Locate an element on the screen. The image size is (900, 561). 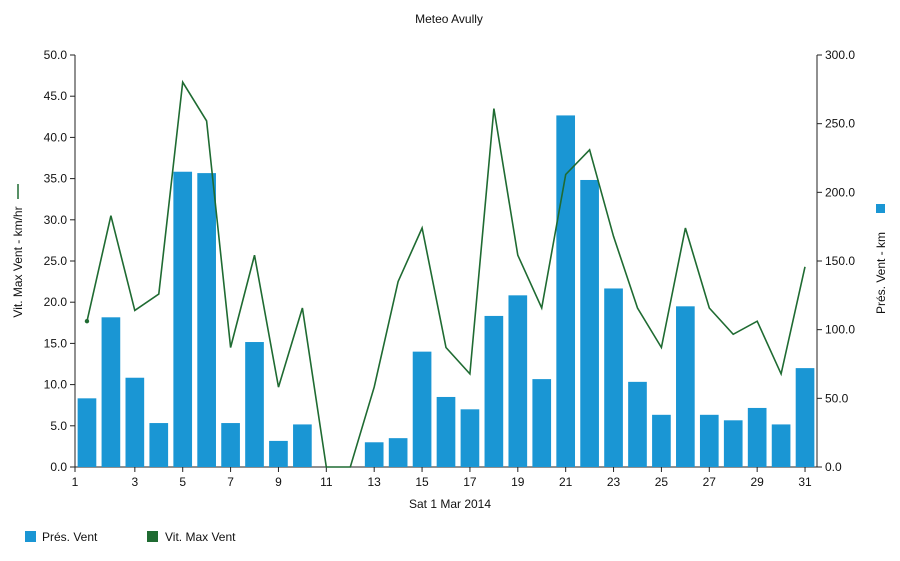
x-axis-tick-label: 23 is located at coordinates (614, 482).